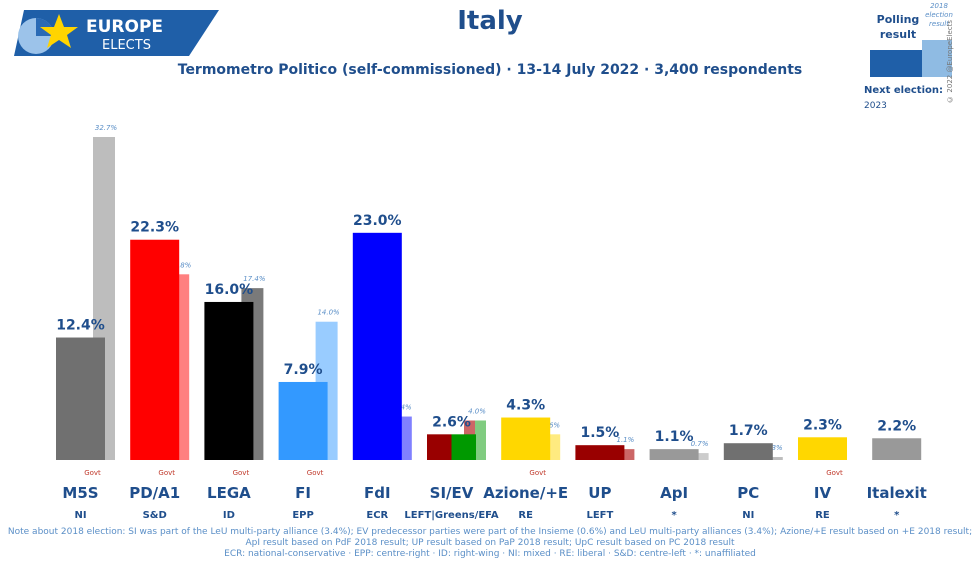  Describe the element at coordinates (875, 106) in the screenshot. I see `next-election-year: 2023` at that location.